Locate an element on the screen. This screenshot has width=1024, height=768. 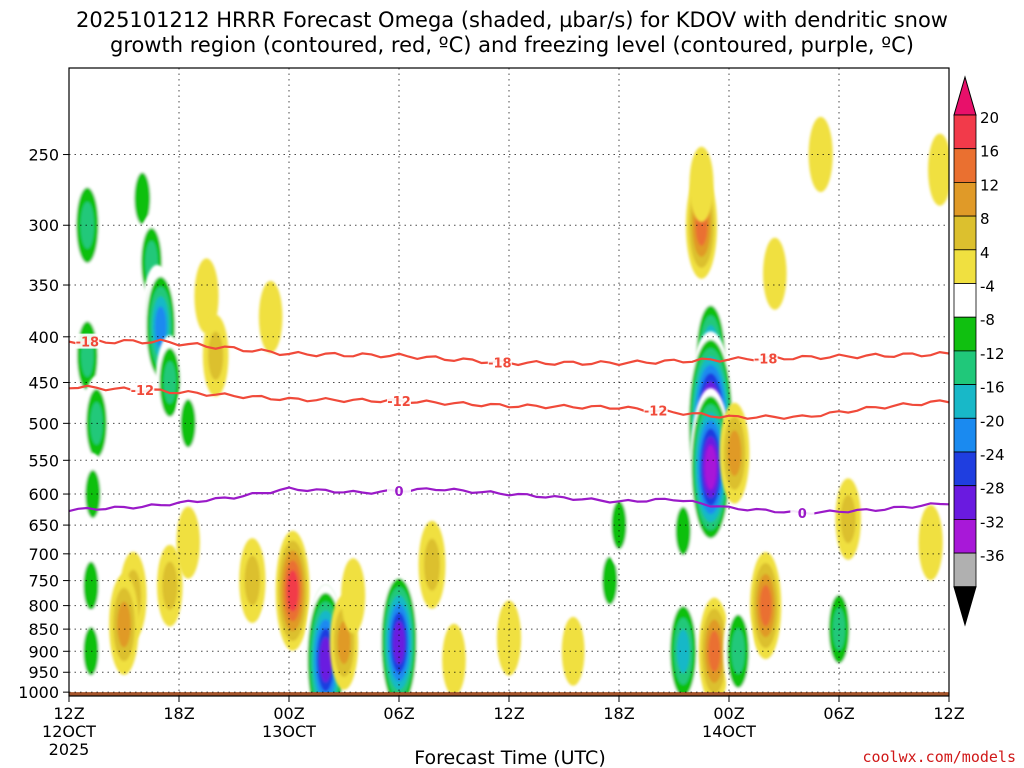
x-tick-date: 14OCT is located at coordinates (729, 731).